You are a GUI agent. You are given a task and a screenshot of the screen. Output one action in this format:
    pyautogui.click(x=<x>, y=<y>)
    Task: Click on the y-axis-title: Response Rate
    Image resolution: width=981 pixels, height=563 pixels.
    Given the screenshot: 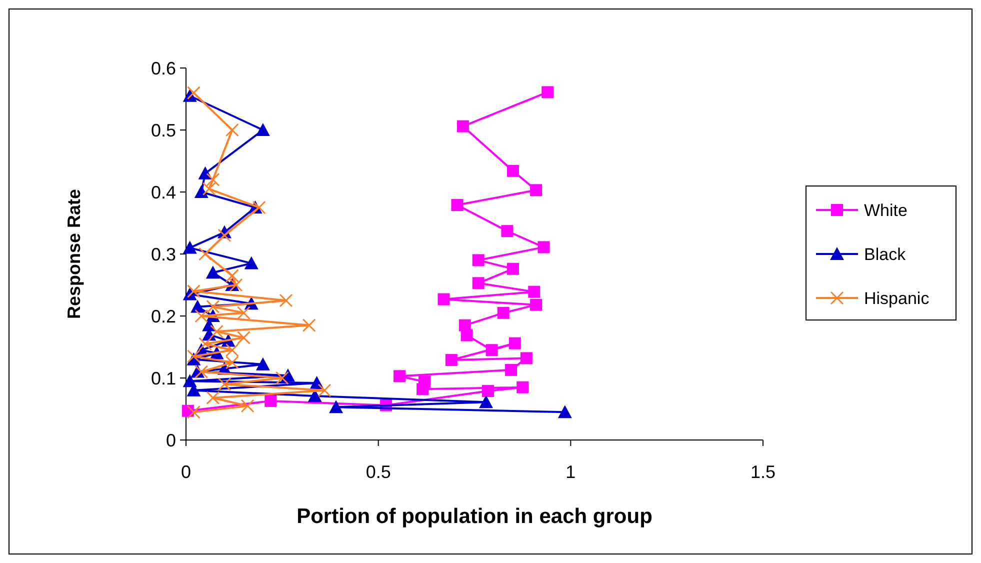 What is the action you would take?
    pyautogui.click(x=74, y=254)
    